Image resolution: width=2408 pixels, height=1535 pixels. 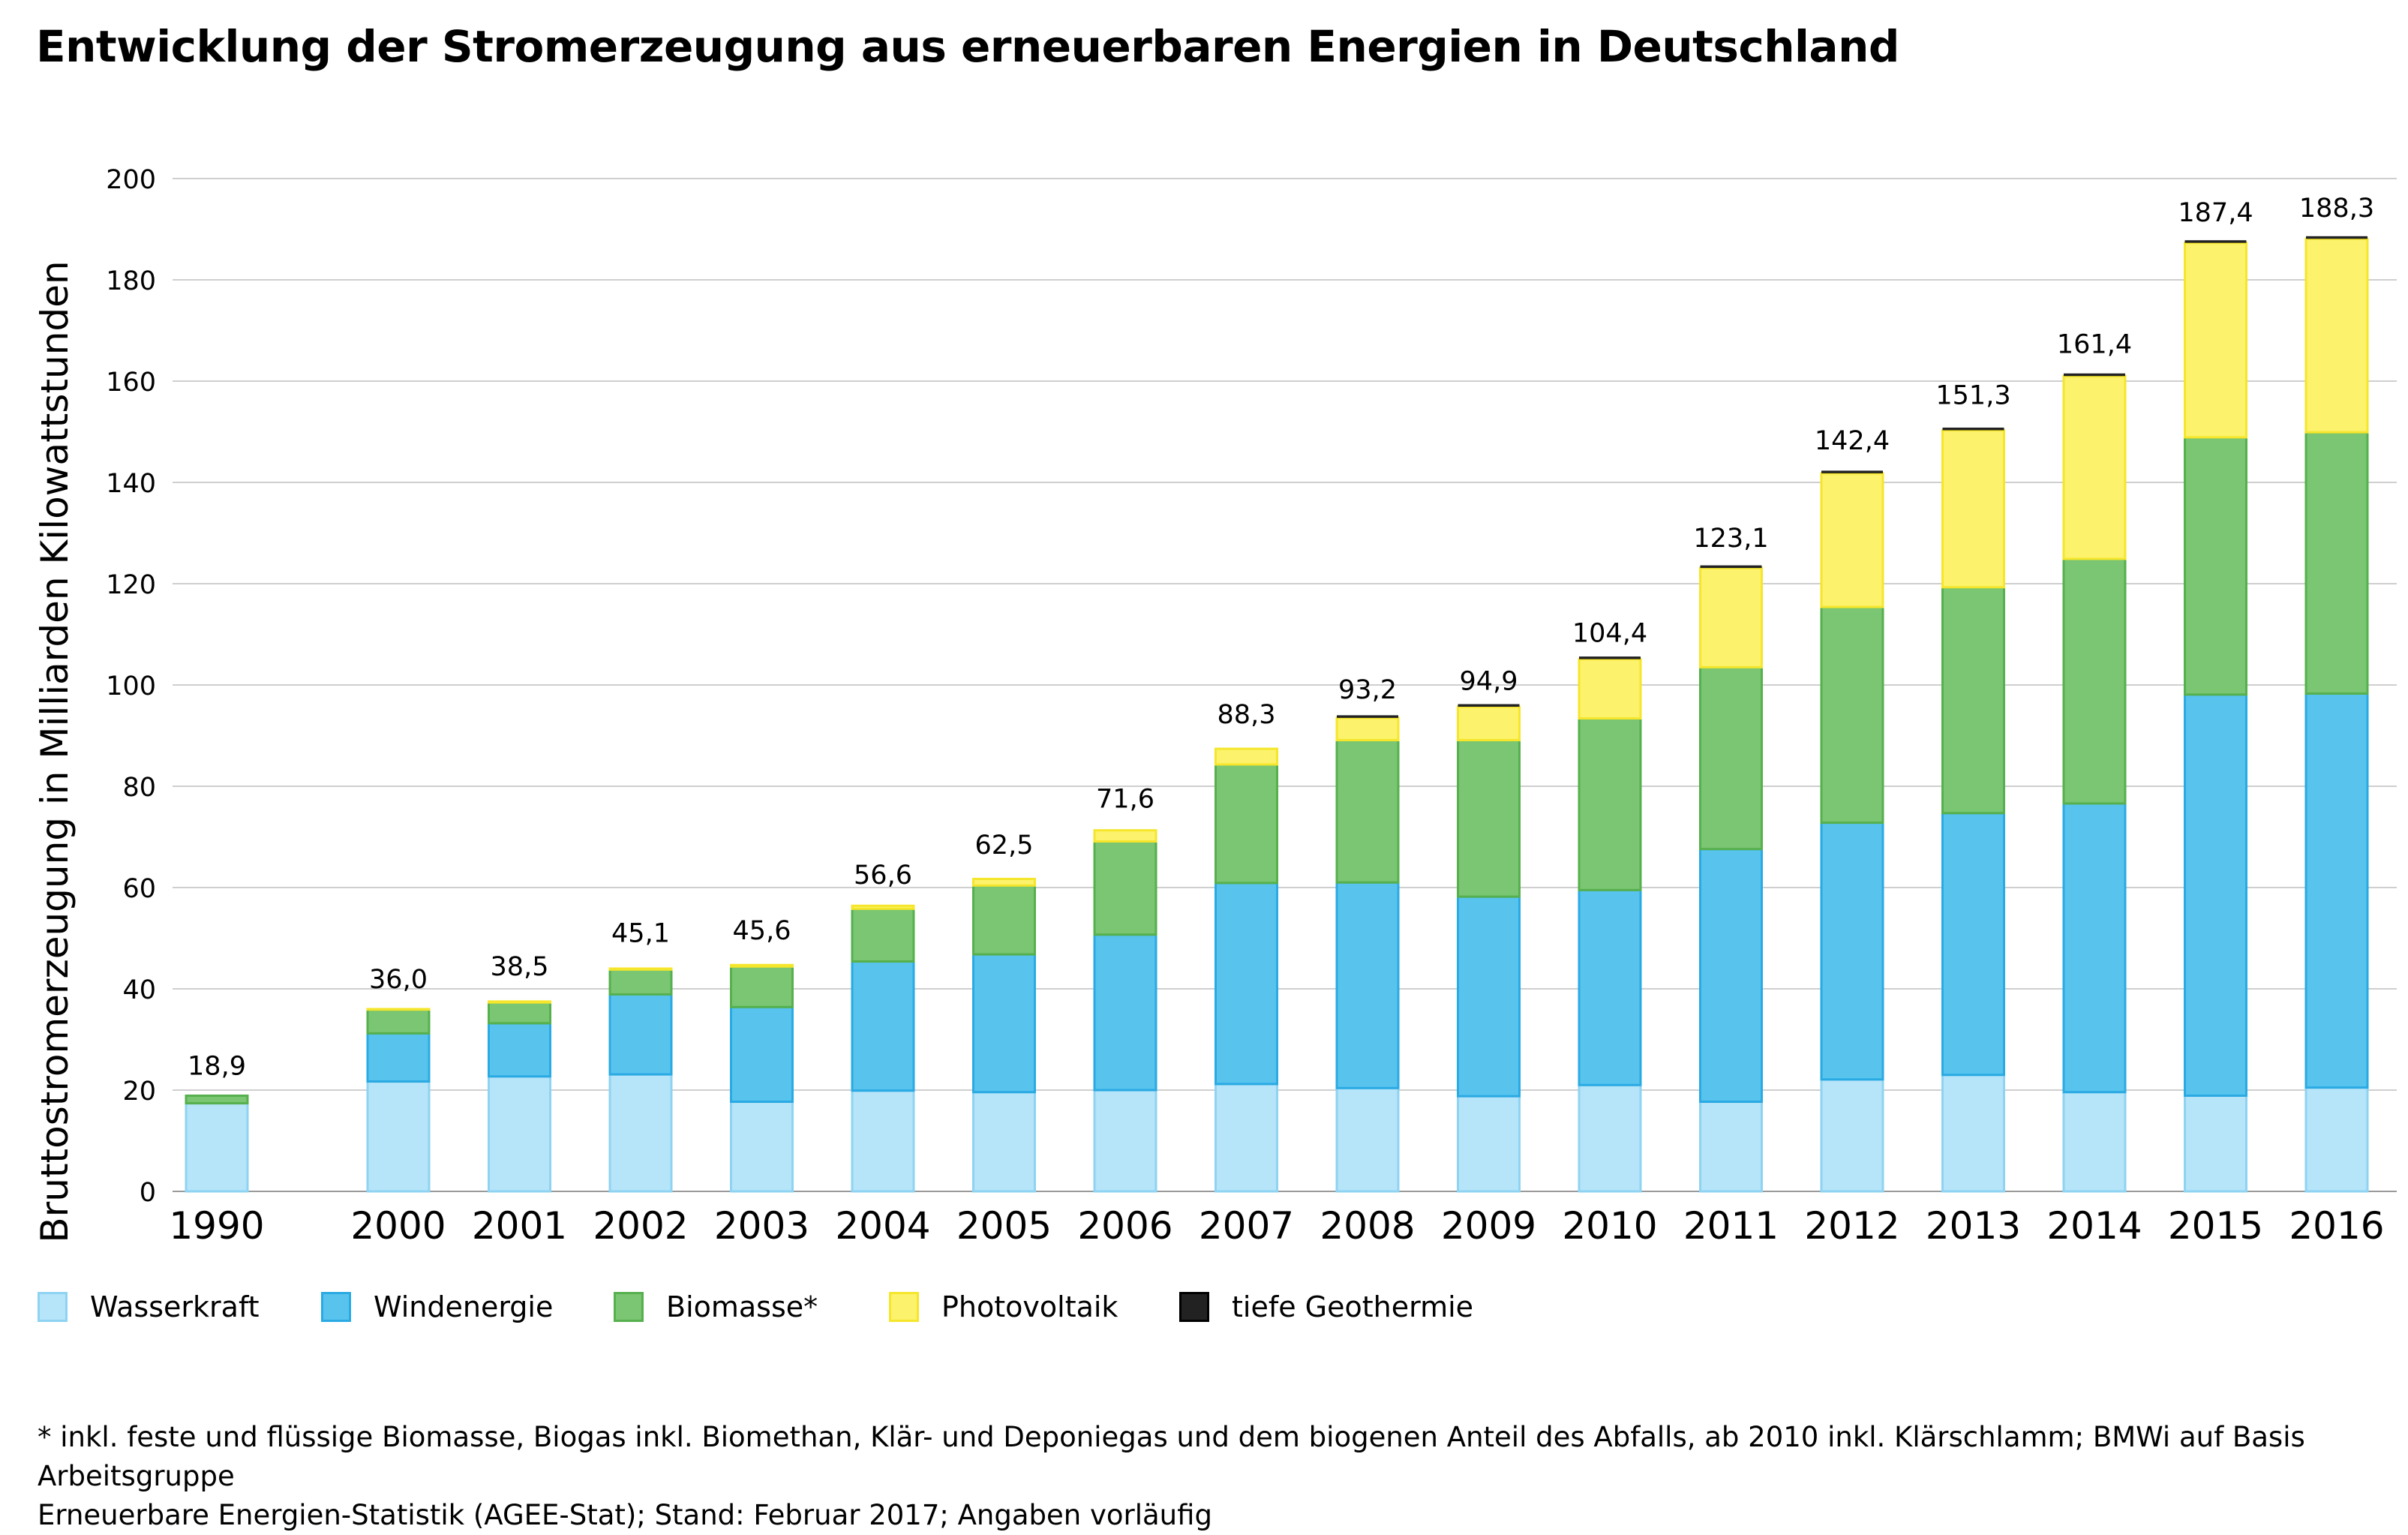 I want to click on x-tick-label: 2003, so click(x=761, y=1226).